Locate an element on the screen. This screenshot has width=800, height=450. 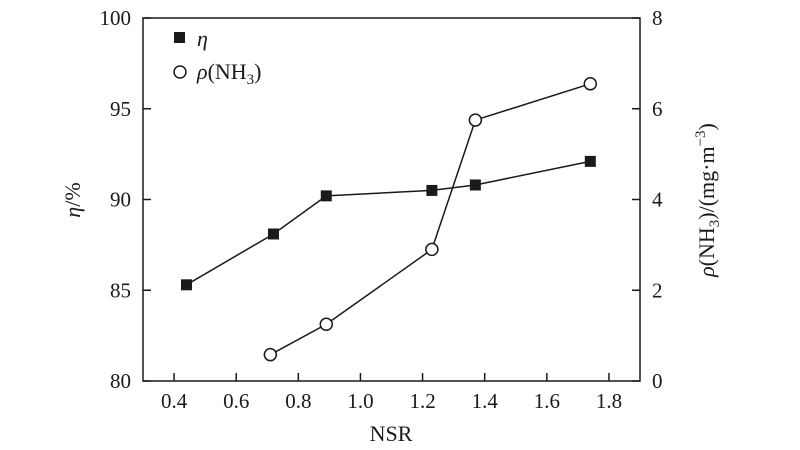
legend-label-eta: η is located at coordinates (202, 38).